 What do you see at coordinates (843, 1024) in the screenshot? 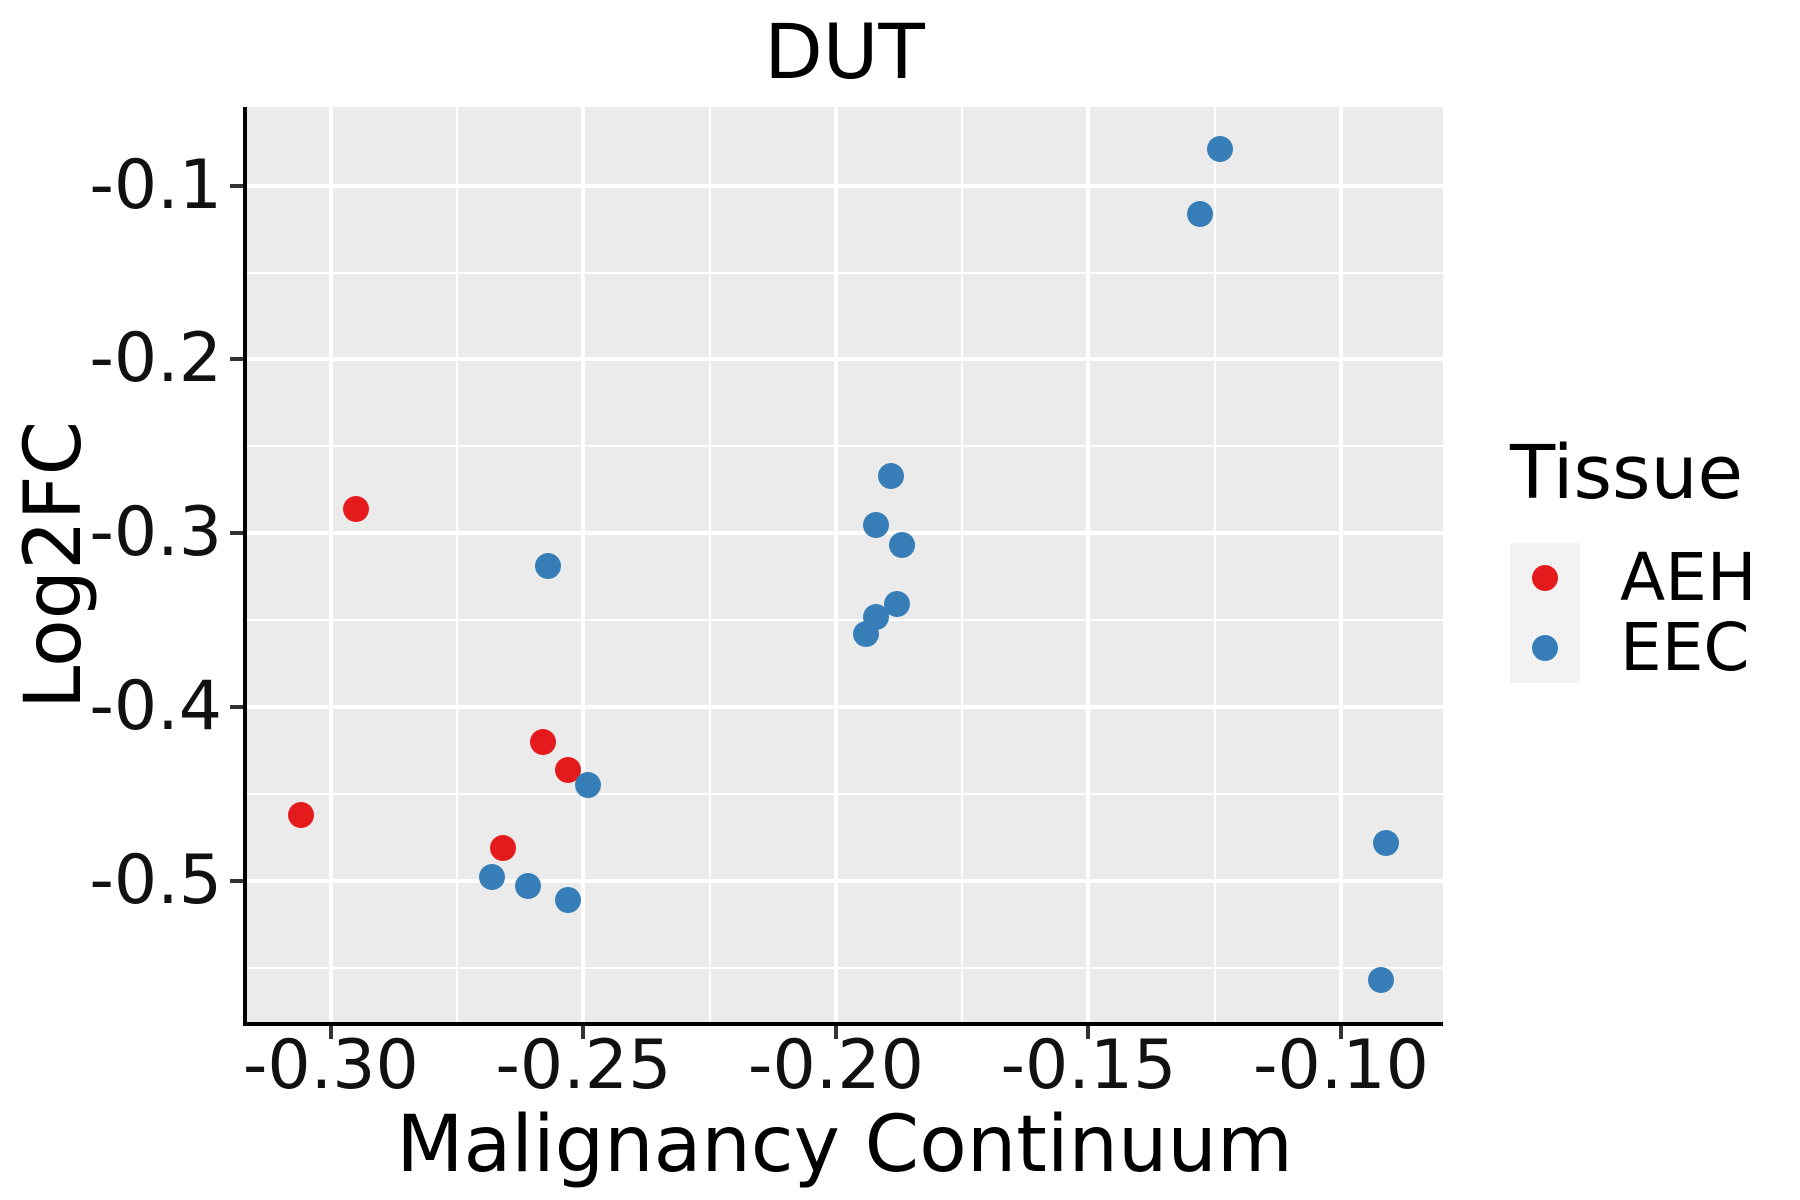
I see `x-axis-line` at bounding box center [843, 1024].